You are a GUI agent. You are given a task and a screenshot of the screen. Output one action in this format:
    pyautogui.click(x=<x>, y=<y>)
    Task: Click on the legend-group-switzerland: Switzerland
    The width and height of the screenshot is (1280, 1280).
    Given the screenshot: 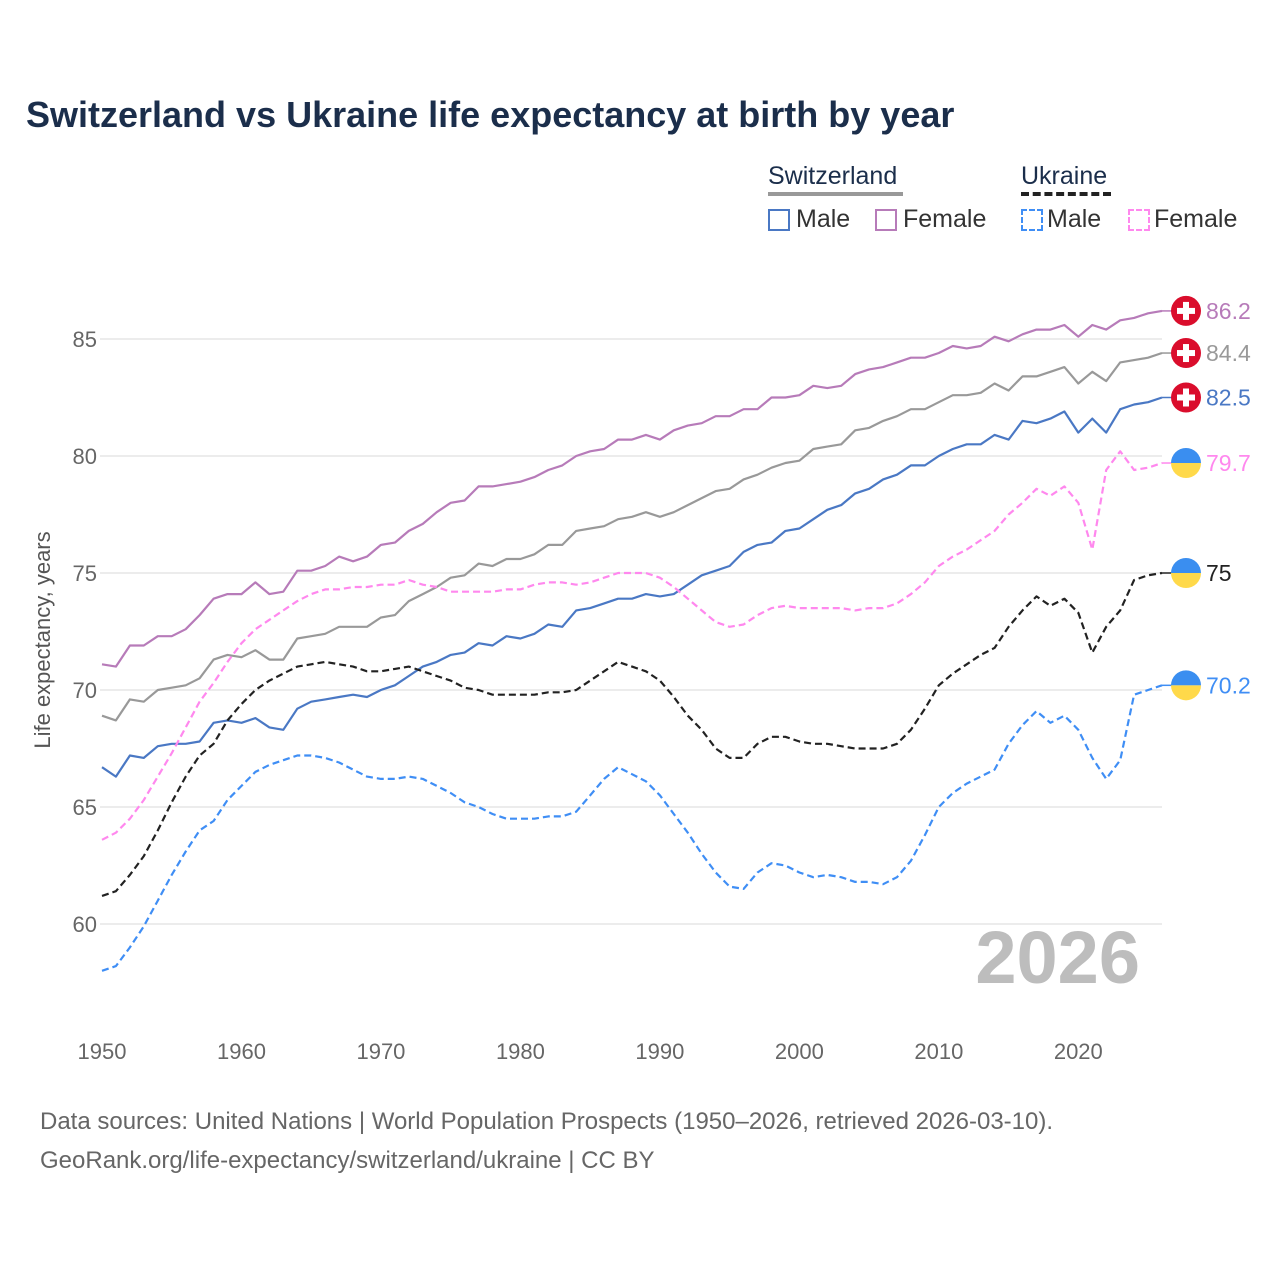 What is the action you would take?
    pyautogui.click(x=835, y=179)
    